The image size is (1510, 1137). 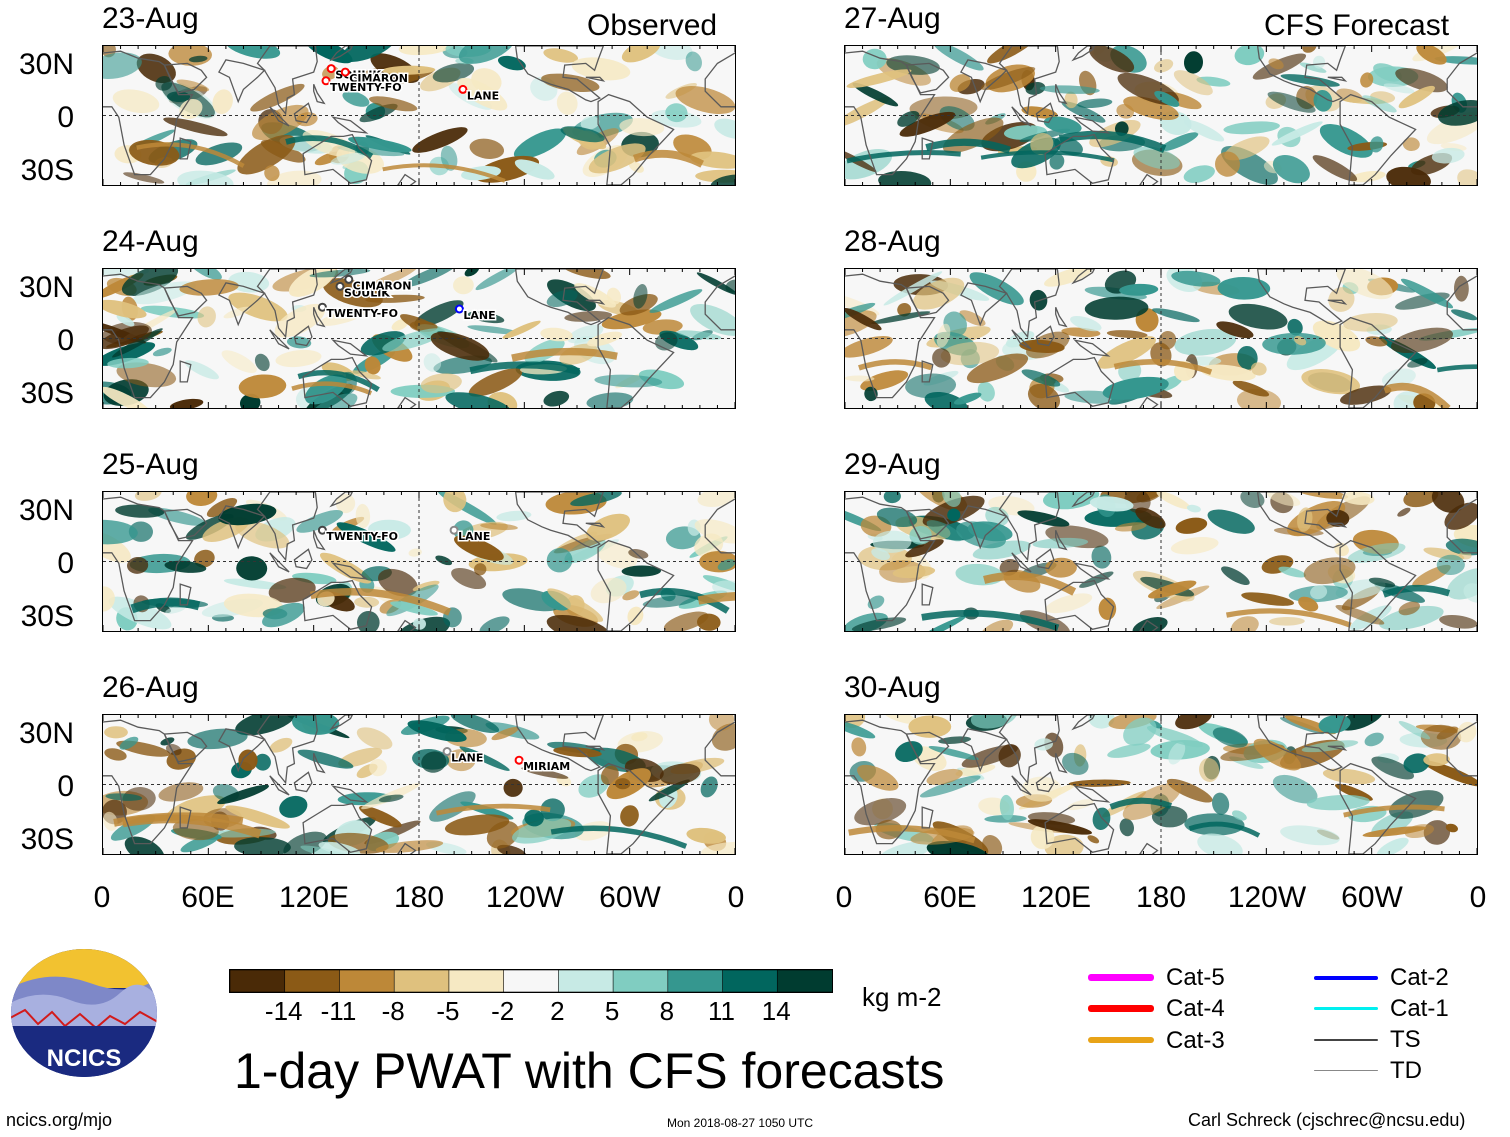 I want to click on colorbar-units: kg m-2, so click(x=902, y=997).